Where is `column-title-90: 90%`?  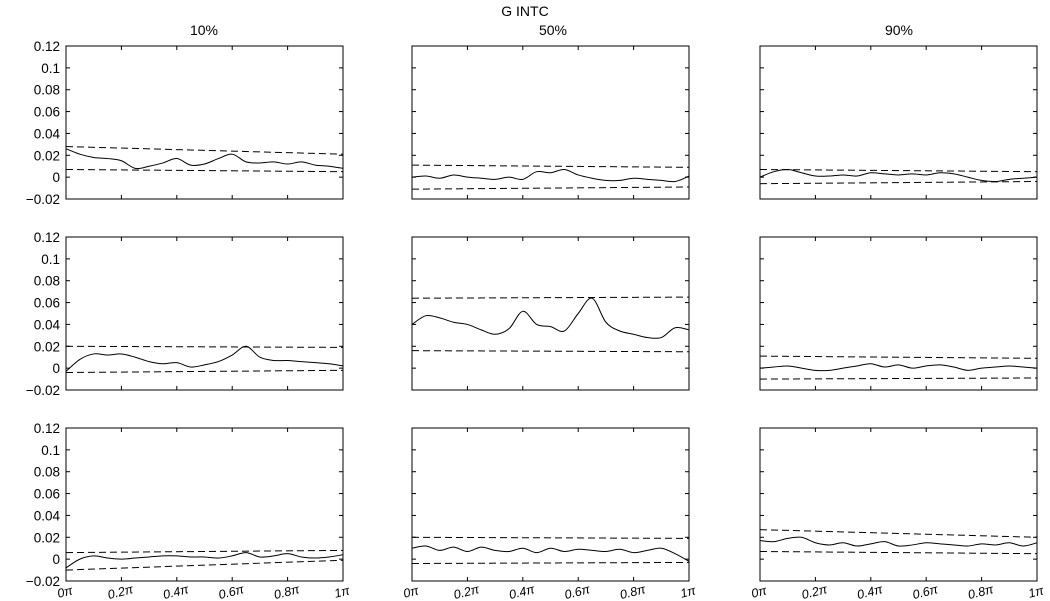
column-title-90: 90% is located at coordinates (899, 30).